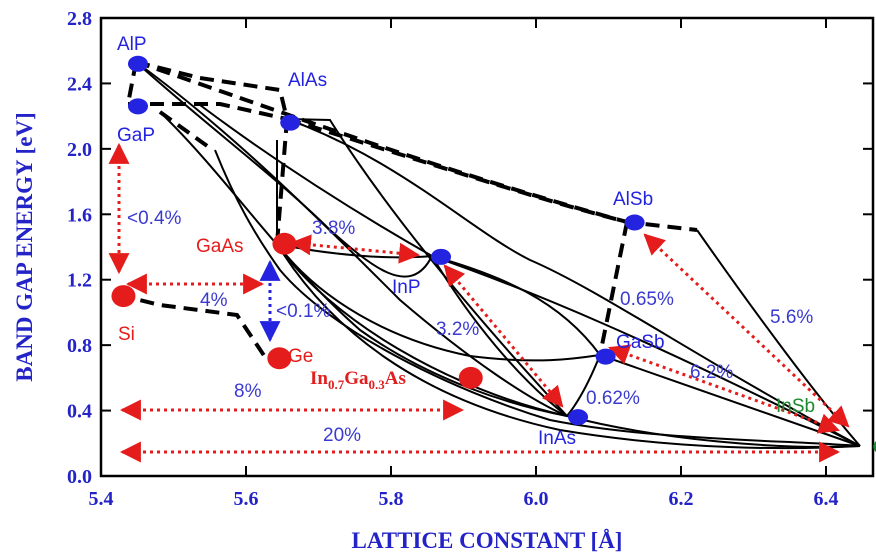 The height and width of the screenshot is (552, 876). I want to click on ingaas-in: In, so click(319, 378).